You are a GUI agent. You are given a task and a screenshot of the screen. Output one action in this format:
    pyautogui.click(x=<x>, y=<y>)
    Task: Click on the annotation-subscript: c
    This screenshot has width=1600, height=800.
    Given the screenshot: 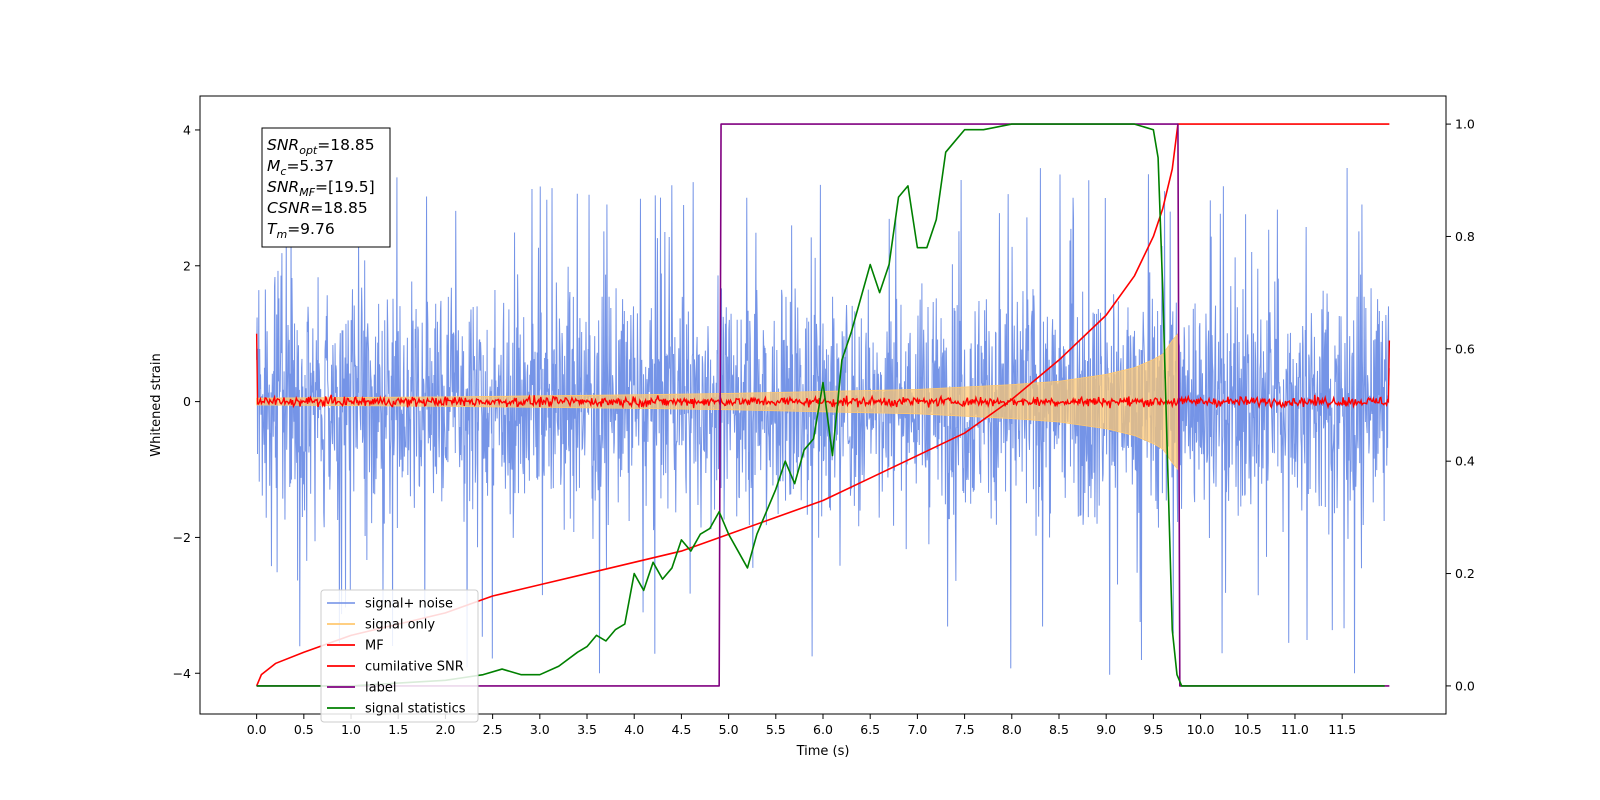 What is the action you would take?
    pyautogui.click(x=283, y=171)
    